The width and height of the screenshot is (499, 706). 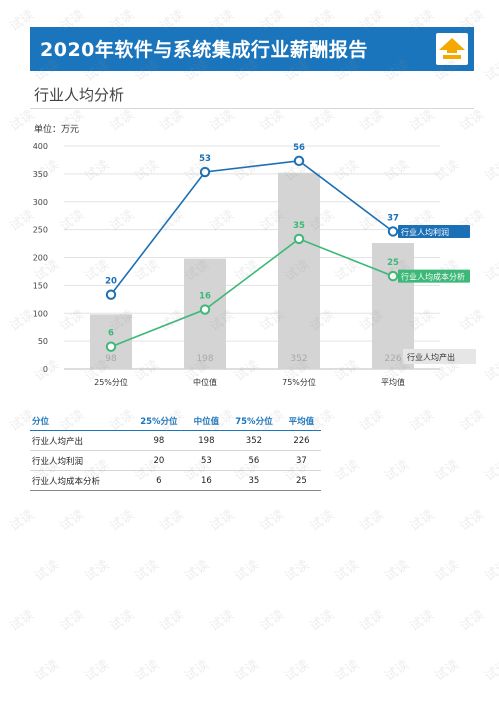 What do you see at coordinates (253, 440) in the screenshot?
I see `table-cell: 352` at bounding box center [253, 440].